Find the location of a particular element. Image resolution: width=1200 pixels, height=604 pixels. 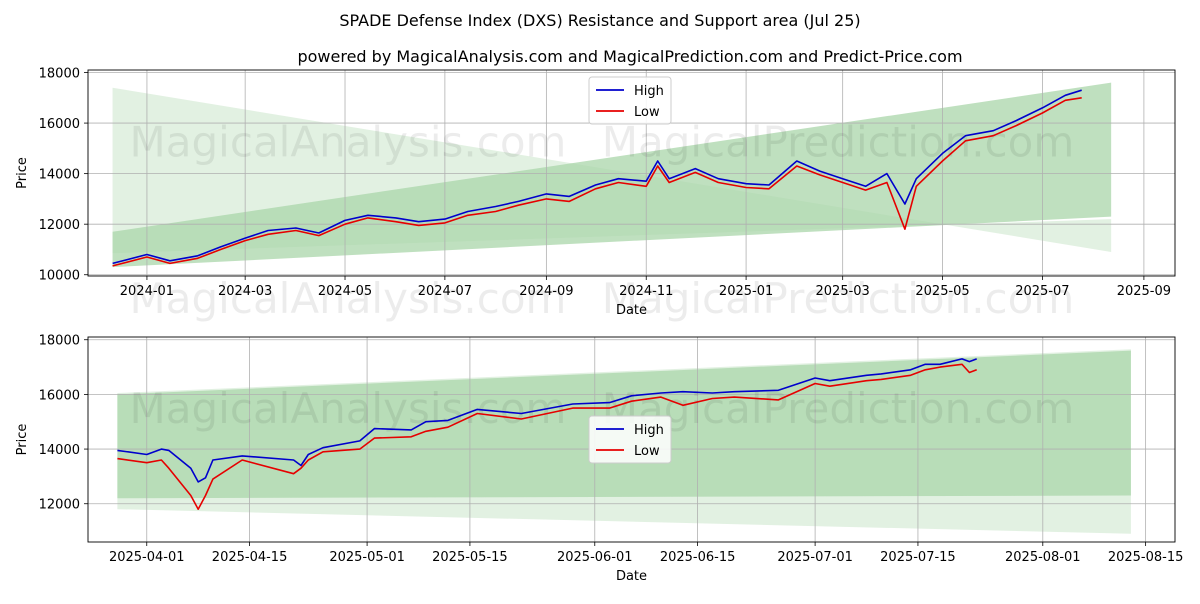

x-tick-label: 2025-08-15 is located at coordinates (1146, 557).